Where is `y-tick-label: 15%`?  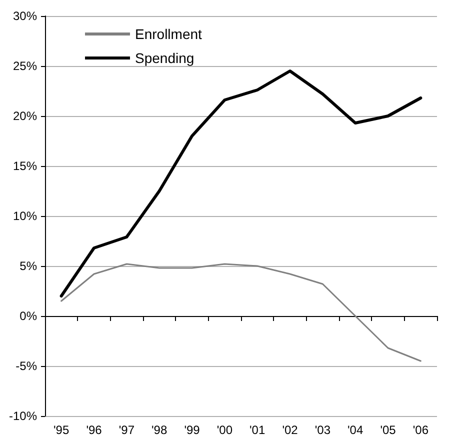 y-tick-label: 15% is located at coordinates (25, 166).